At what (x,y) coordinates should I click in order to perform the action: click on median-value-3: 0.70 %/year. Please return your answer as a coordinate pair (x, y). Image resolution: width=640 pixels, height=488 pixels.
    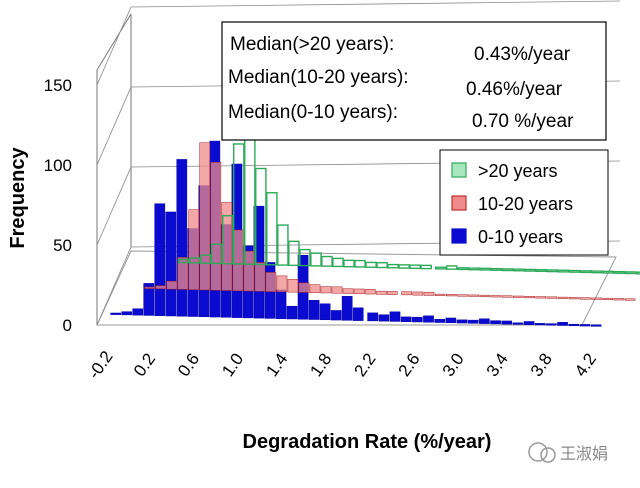
    Looking at the image, I should click on (523, 121).